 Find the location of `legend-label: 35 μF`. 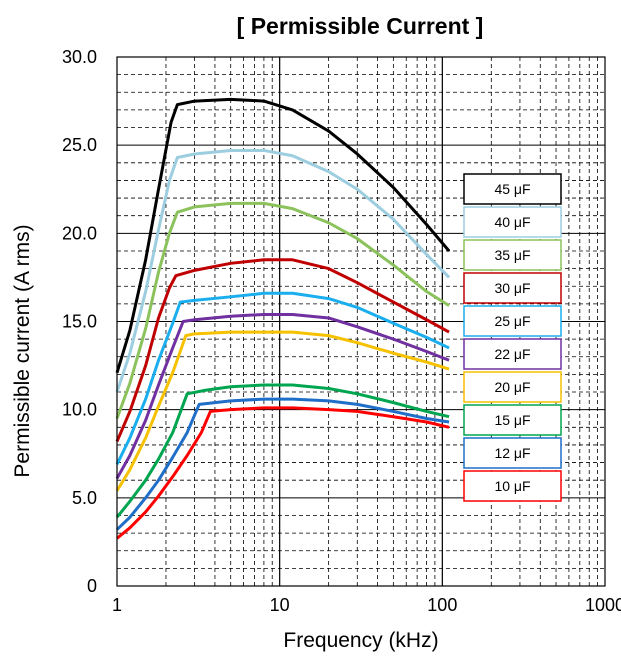

legend-label: 35 μF is located at coordinates (512, 255).